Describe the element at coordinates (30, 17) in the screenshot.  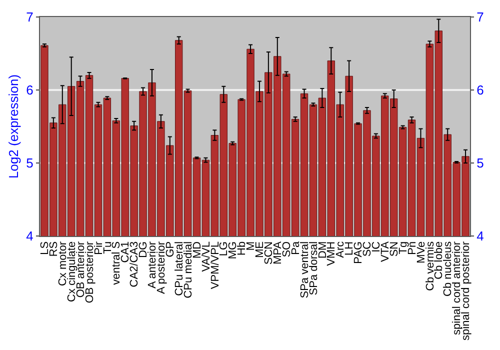
I see `y-tick-label: 7` at that location.